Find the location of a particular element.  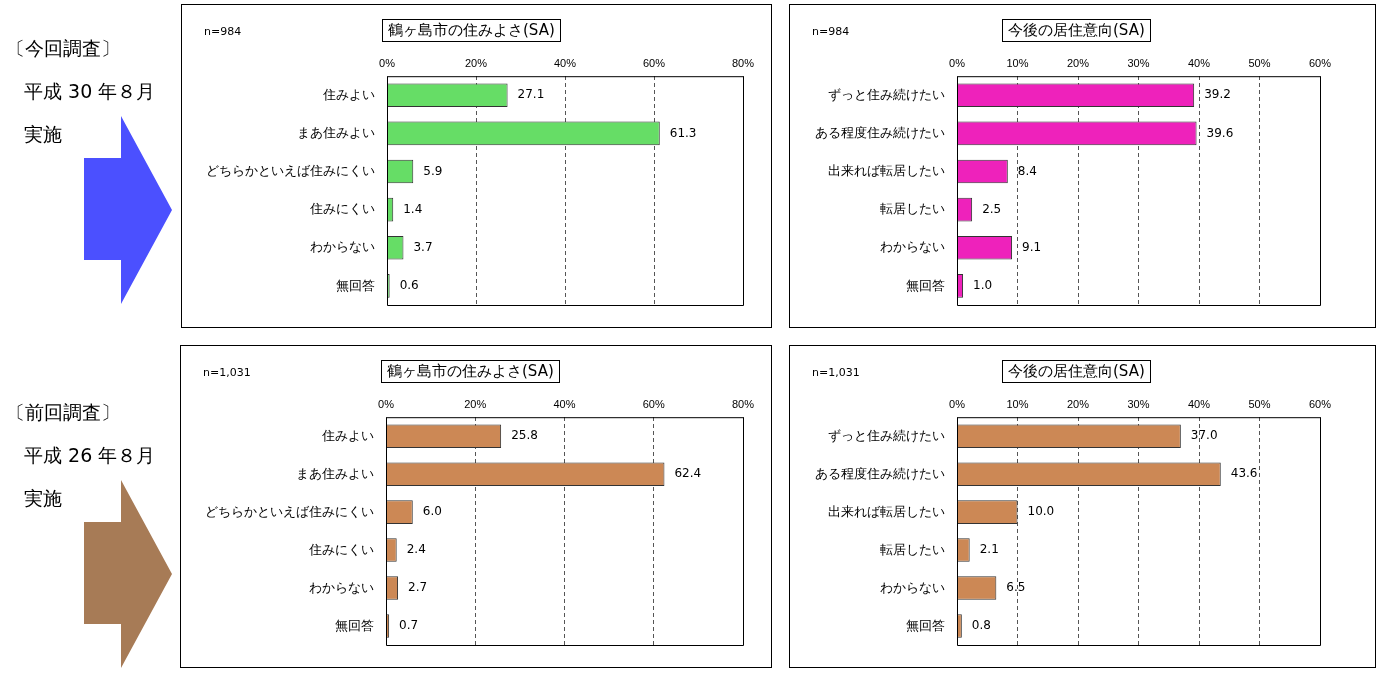

data-label: 2.7 is located at coordinates (418, 587).